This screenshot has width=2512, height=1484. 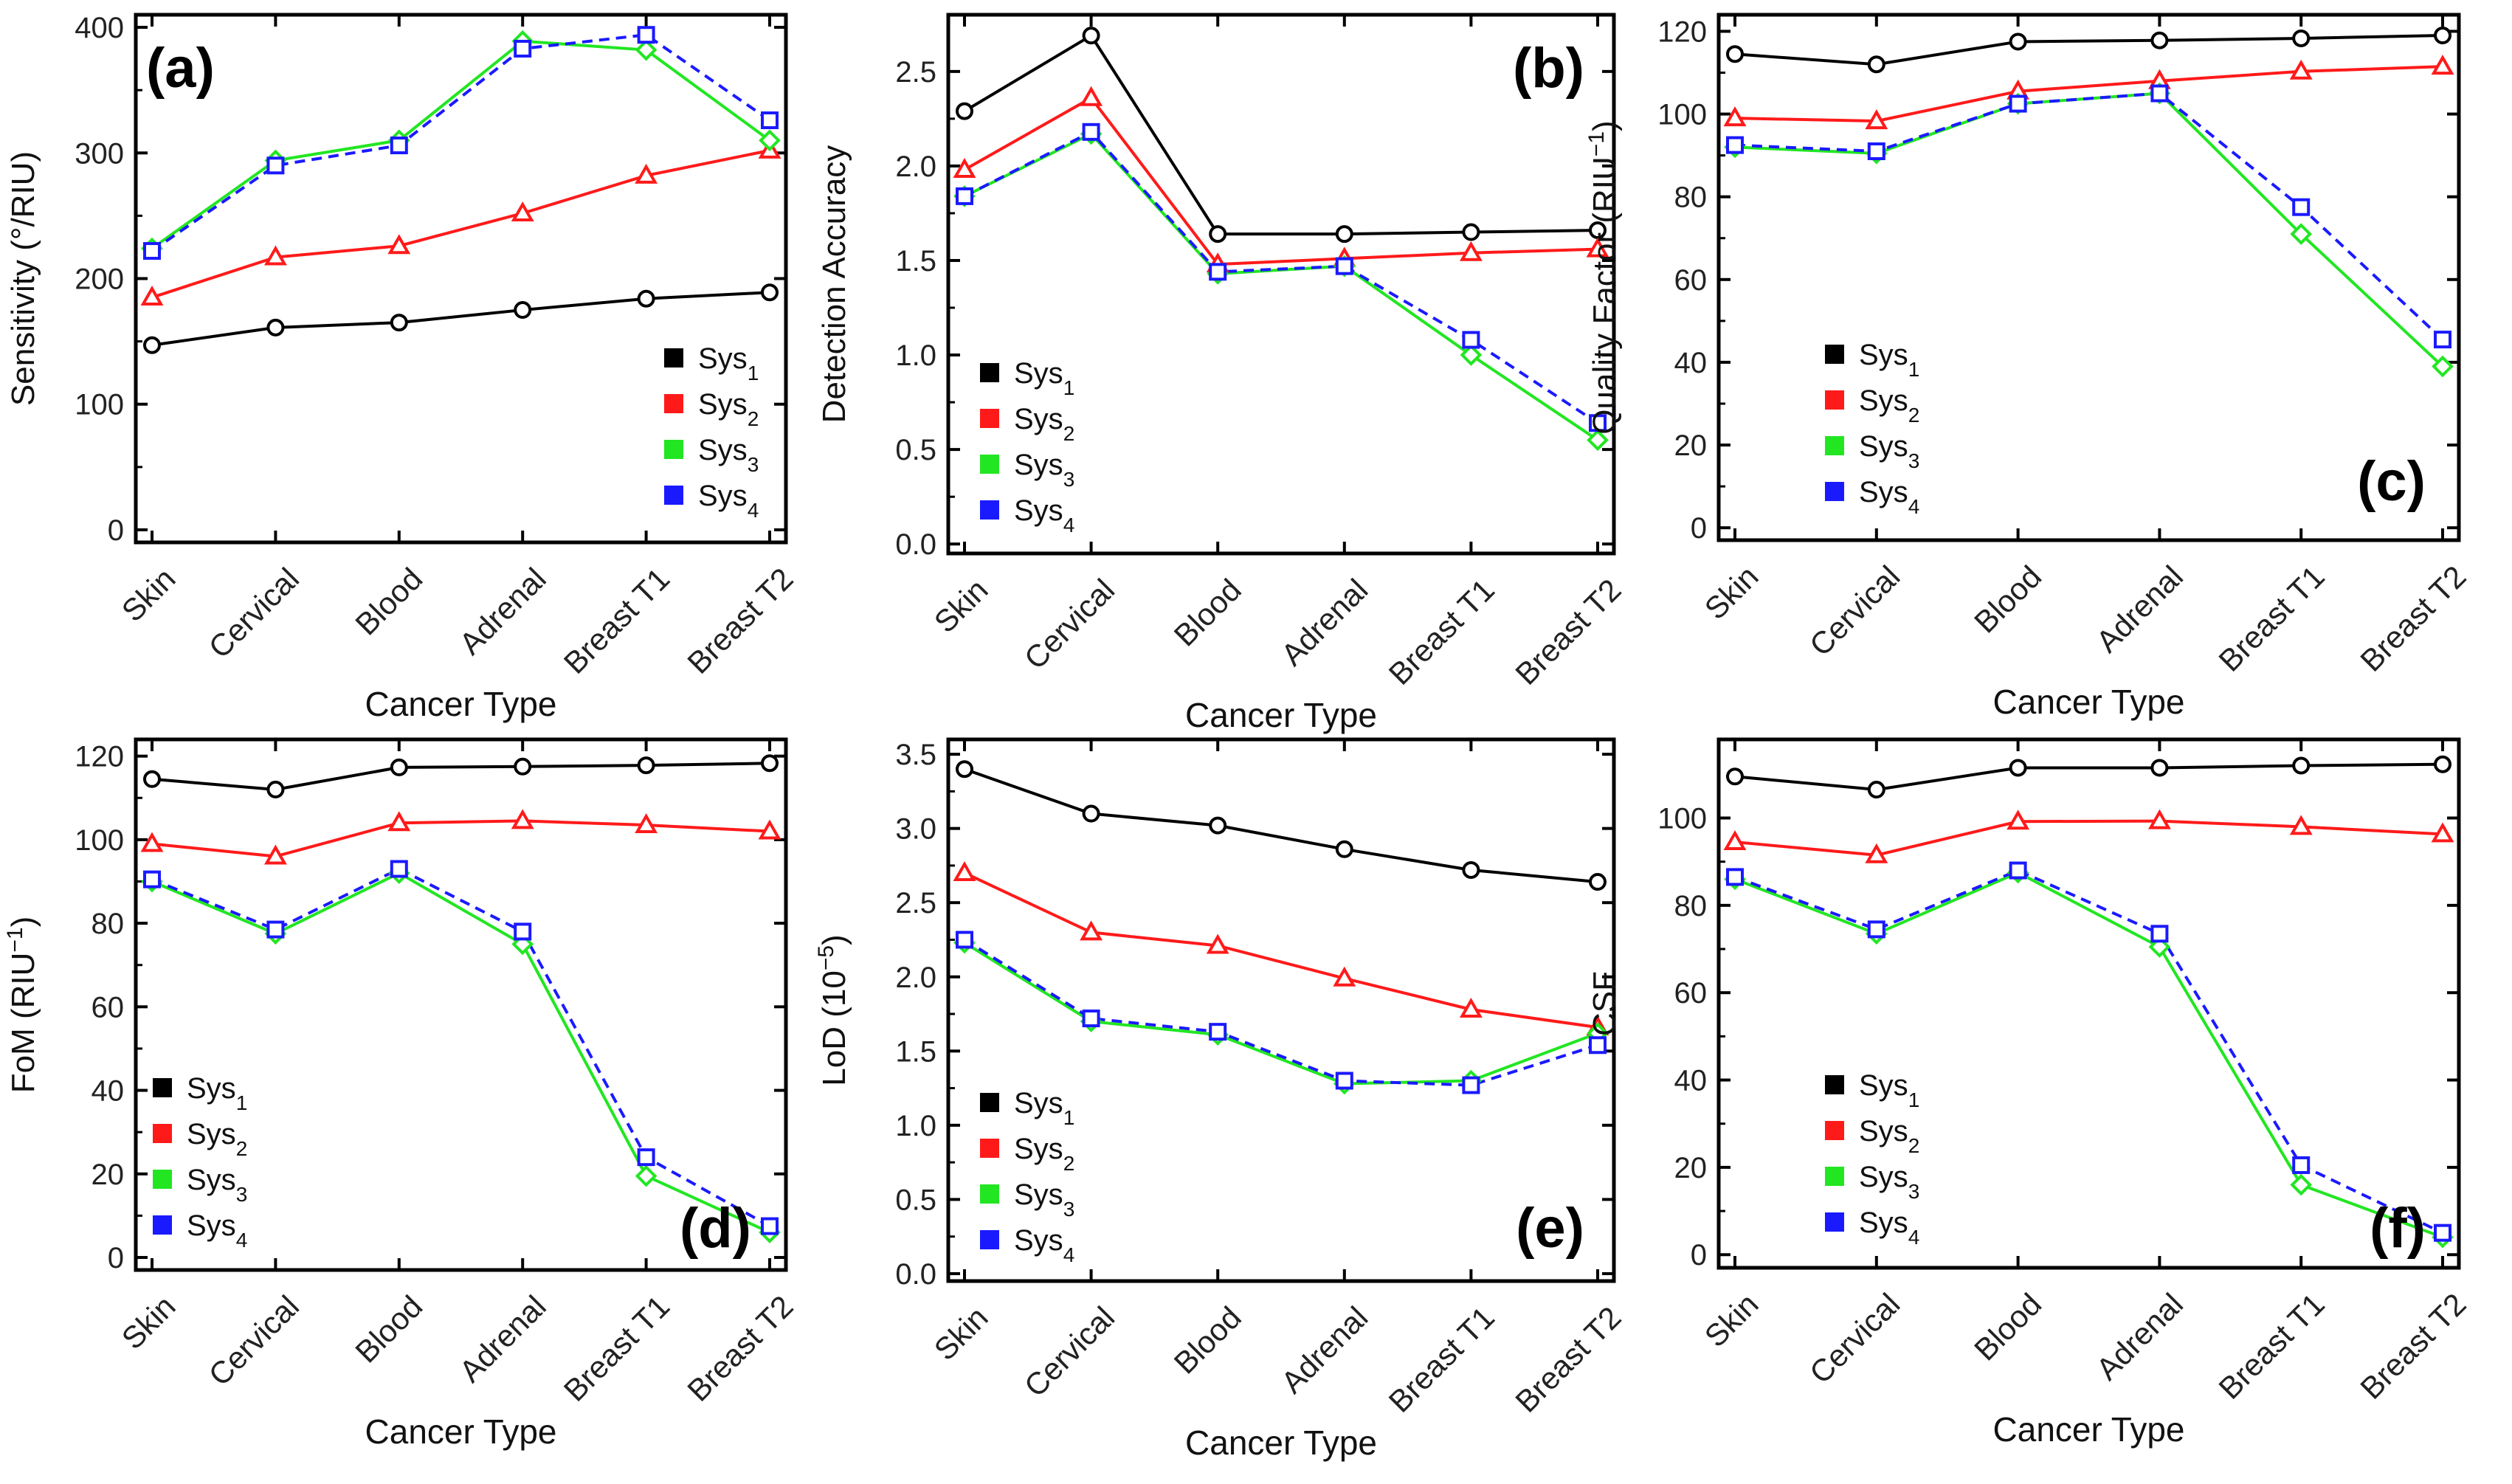 I want to click on y-tick-label: 3.5, so click(x=915, y=755).